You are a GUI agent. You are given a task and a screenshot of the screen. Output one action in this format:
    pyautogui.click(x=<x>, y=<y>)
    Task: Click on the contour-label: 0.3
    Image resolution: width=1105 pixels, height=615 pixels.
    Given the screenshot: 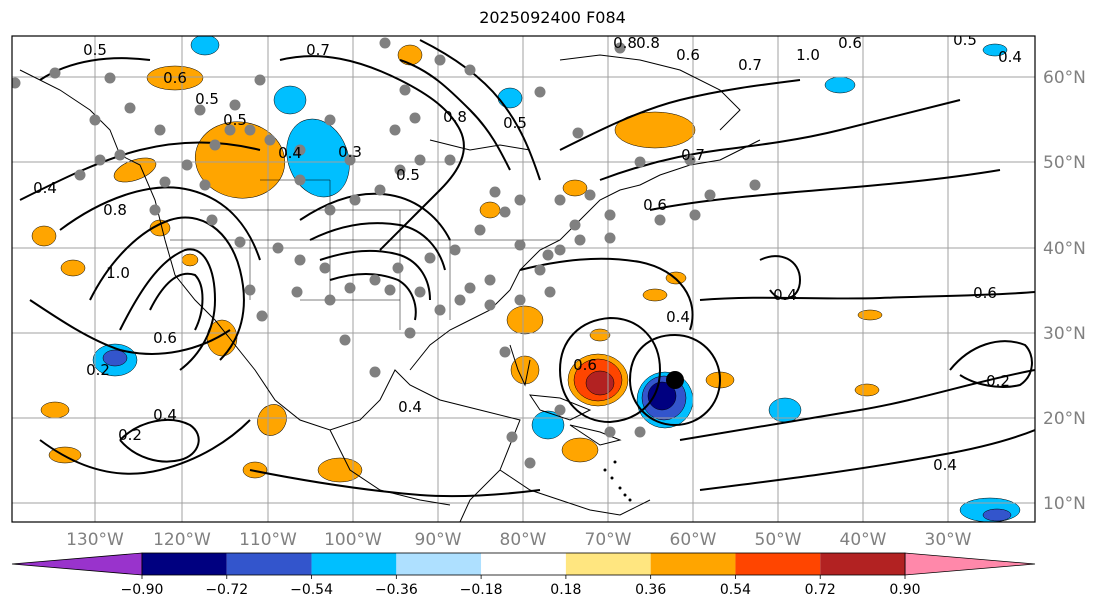 What is the action you would take?
    pyautogui.click(x=350, y=152)
    